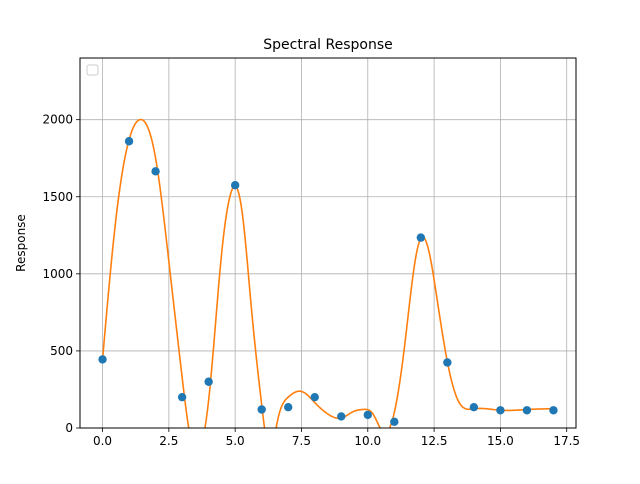 The height and width of the screenshot is (484, 640). I want to click on x-tick-label: 15.0, so click(500, 441).